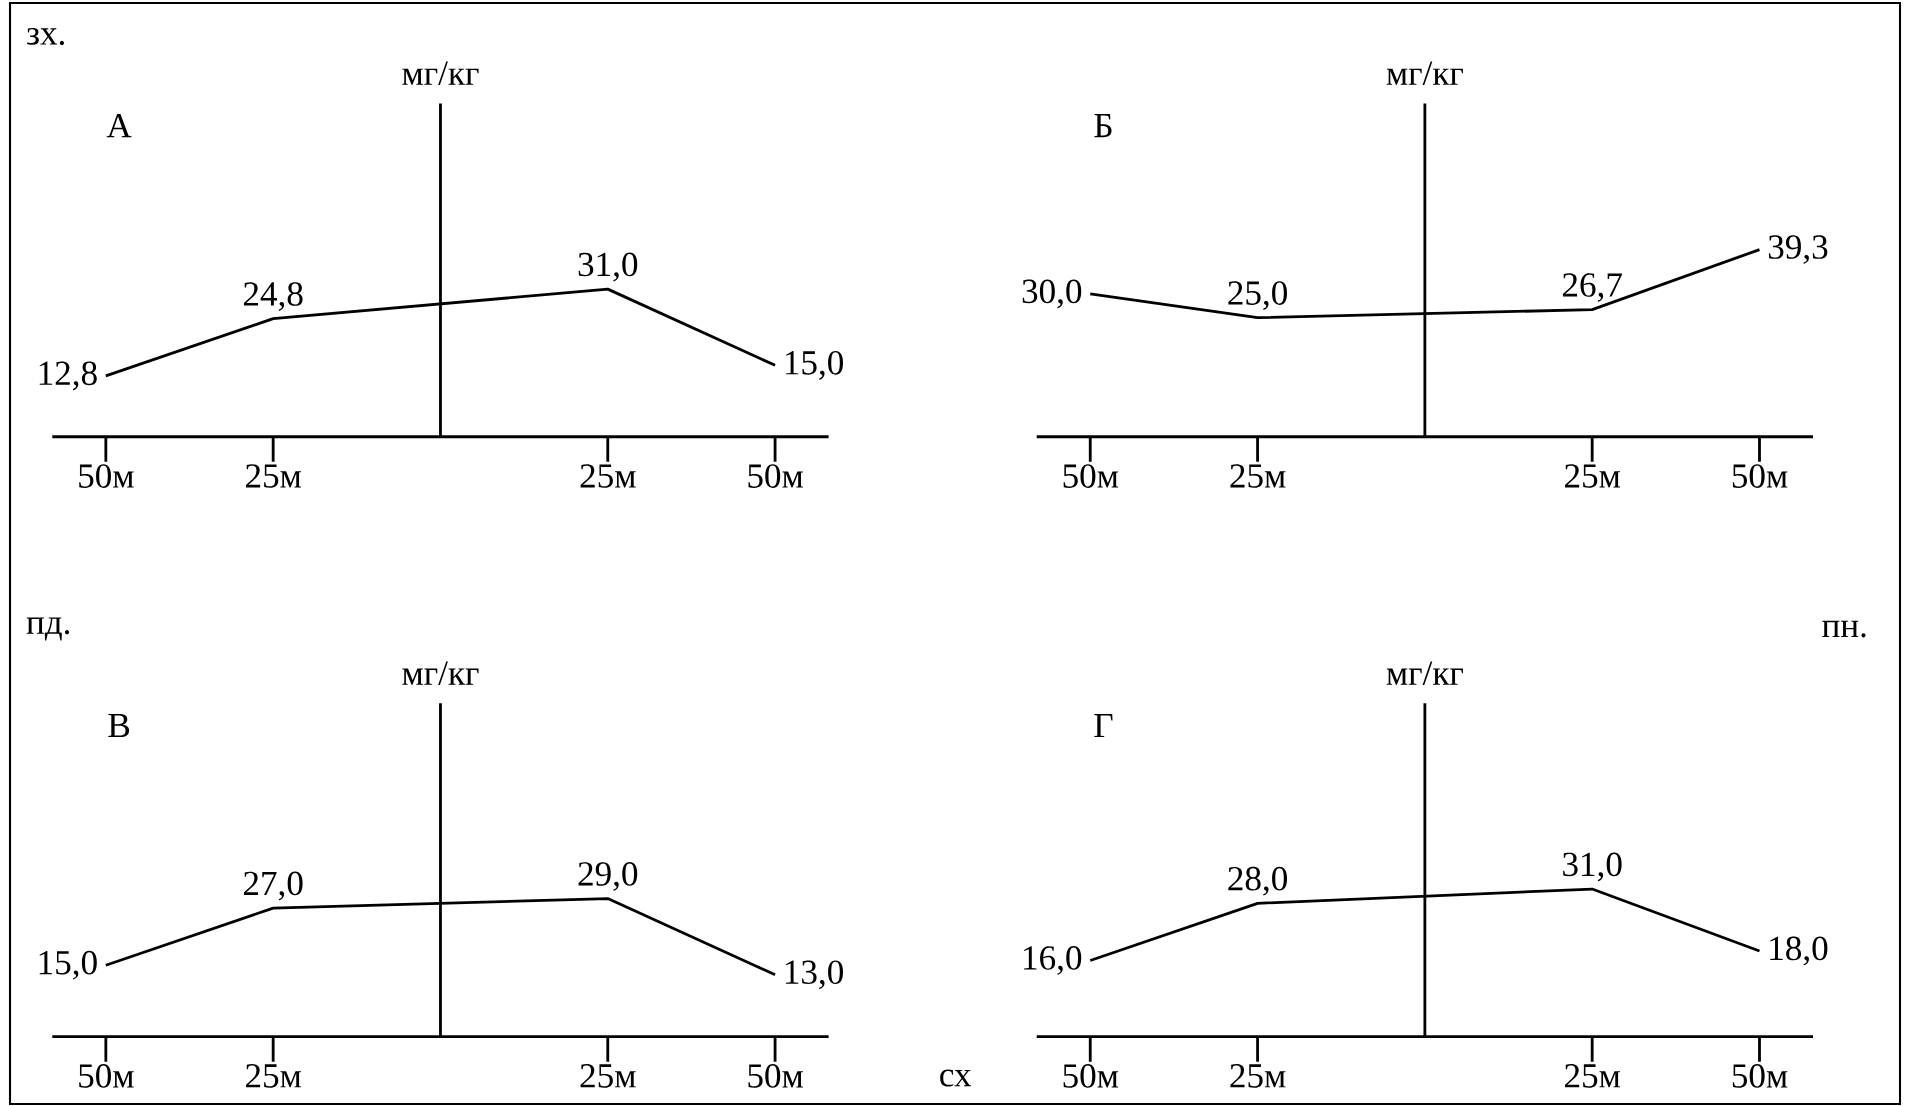 Image resolution: width=1908 pixels, height=1106 pixels. Describe the element at coordinates (1053, 960) in the screenshot. I see `data-label: 16,0` at that location.